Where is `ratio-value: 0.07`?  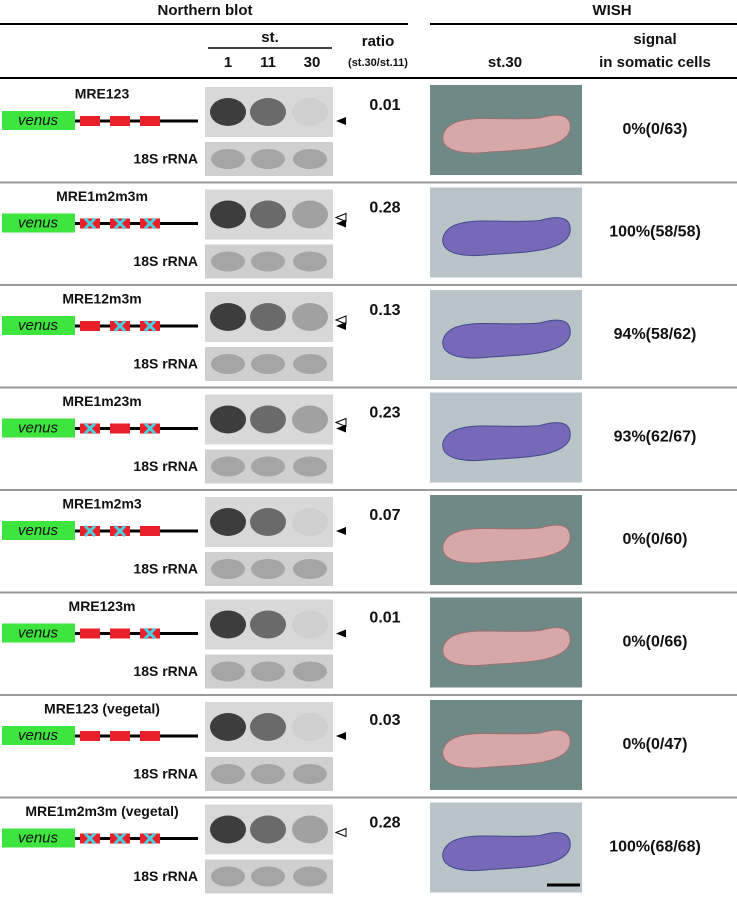
ratio-value: 0.07 is located at coordinates (384, 515).